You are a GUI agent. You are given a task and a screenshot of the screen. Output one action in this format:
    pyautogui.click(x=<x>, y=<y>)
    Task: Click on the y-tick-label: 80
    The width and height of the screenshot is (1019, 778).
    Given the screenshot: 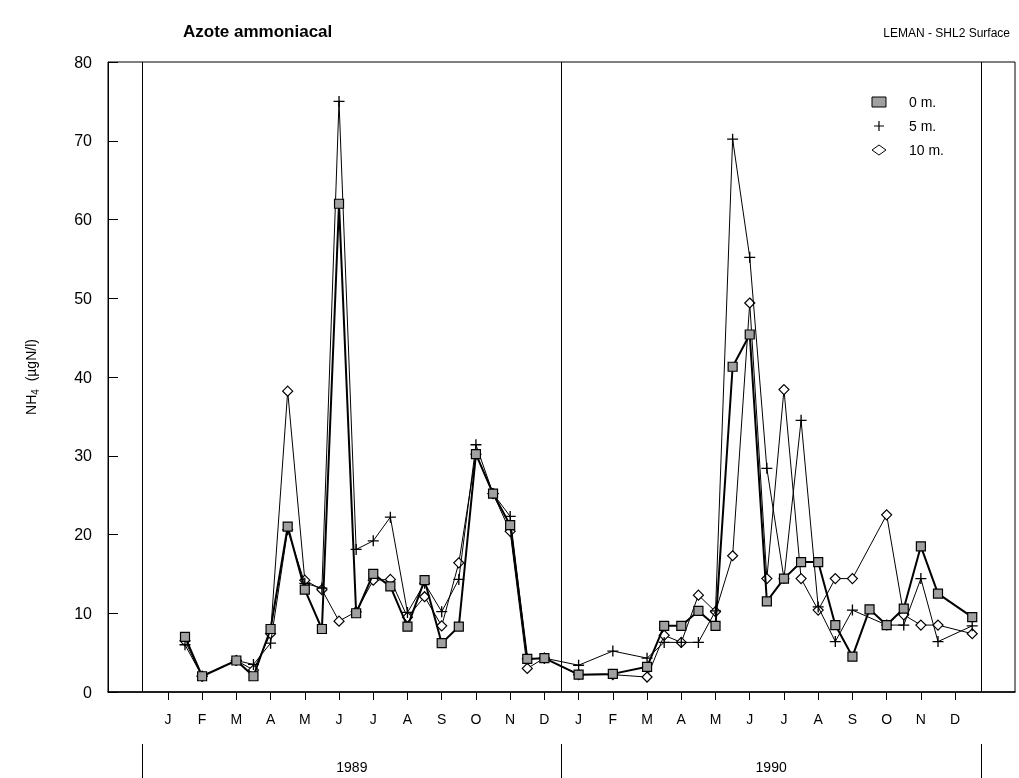 What is the action you would take?
    pyautogui.click(x=83, y=62)
    